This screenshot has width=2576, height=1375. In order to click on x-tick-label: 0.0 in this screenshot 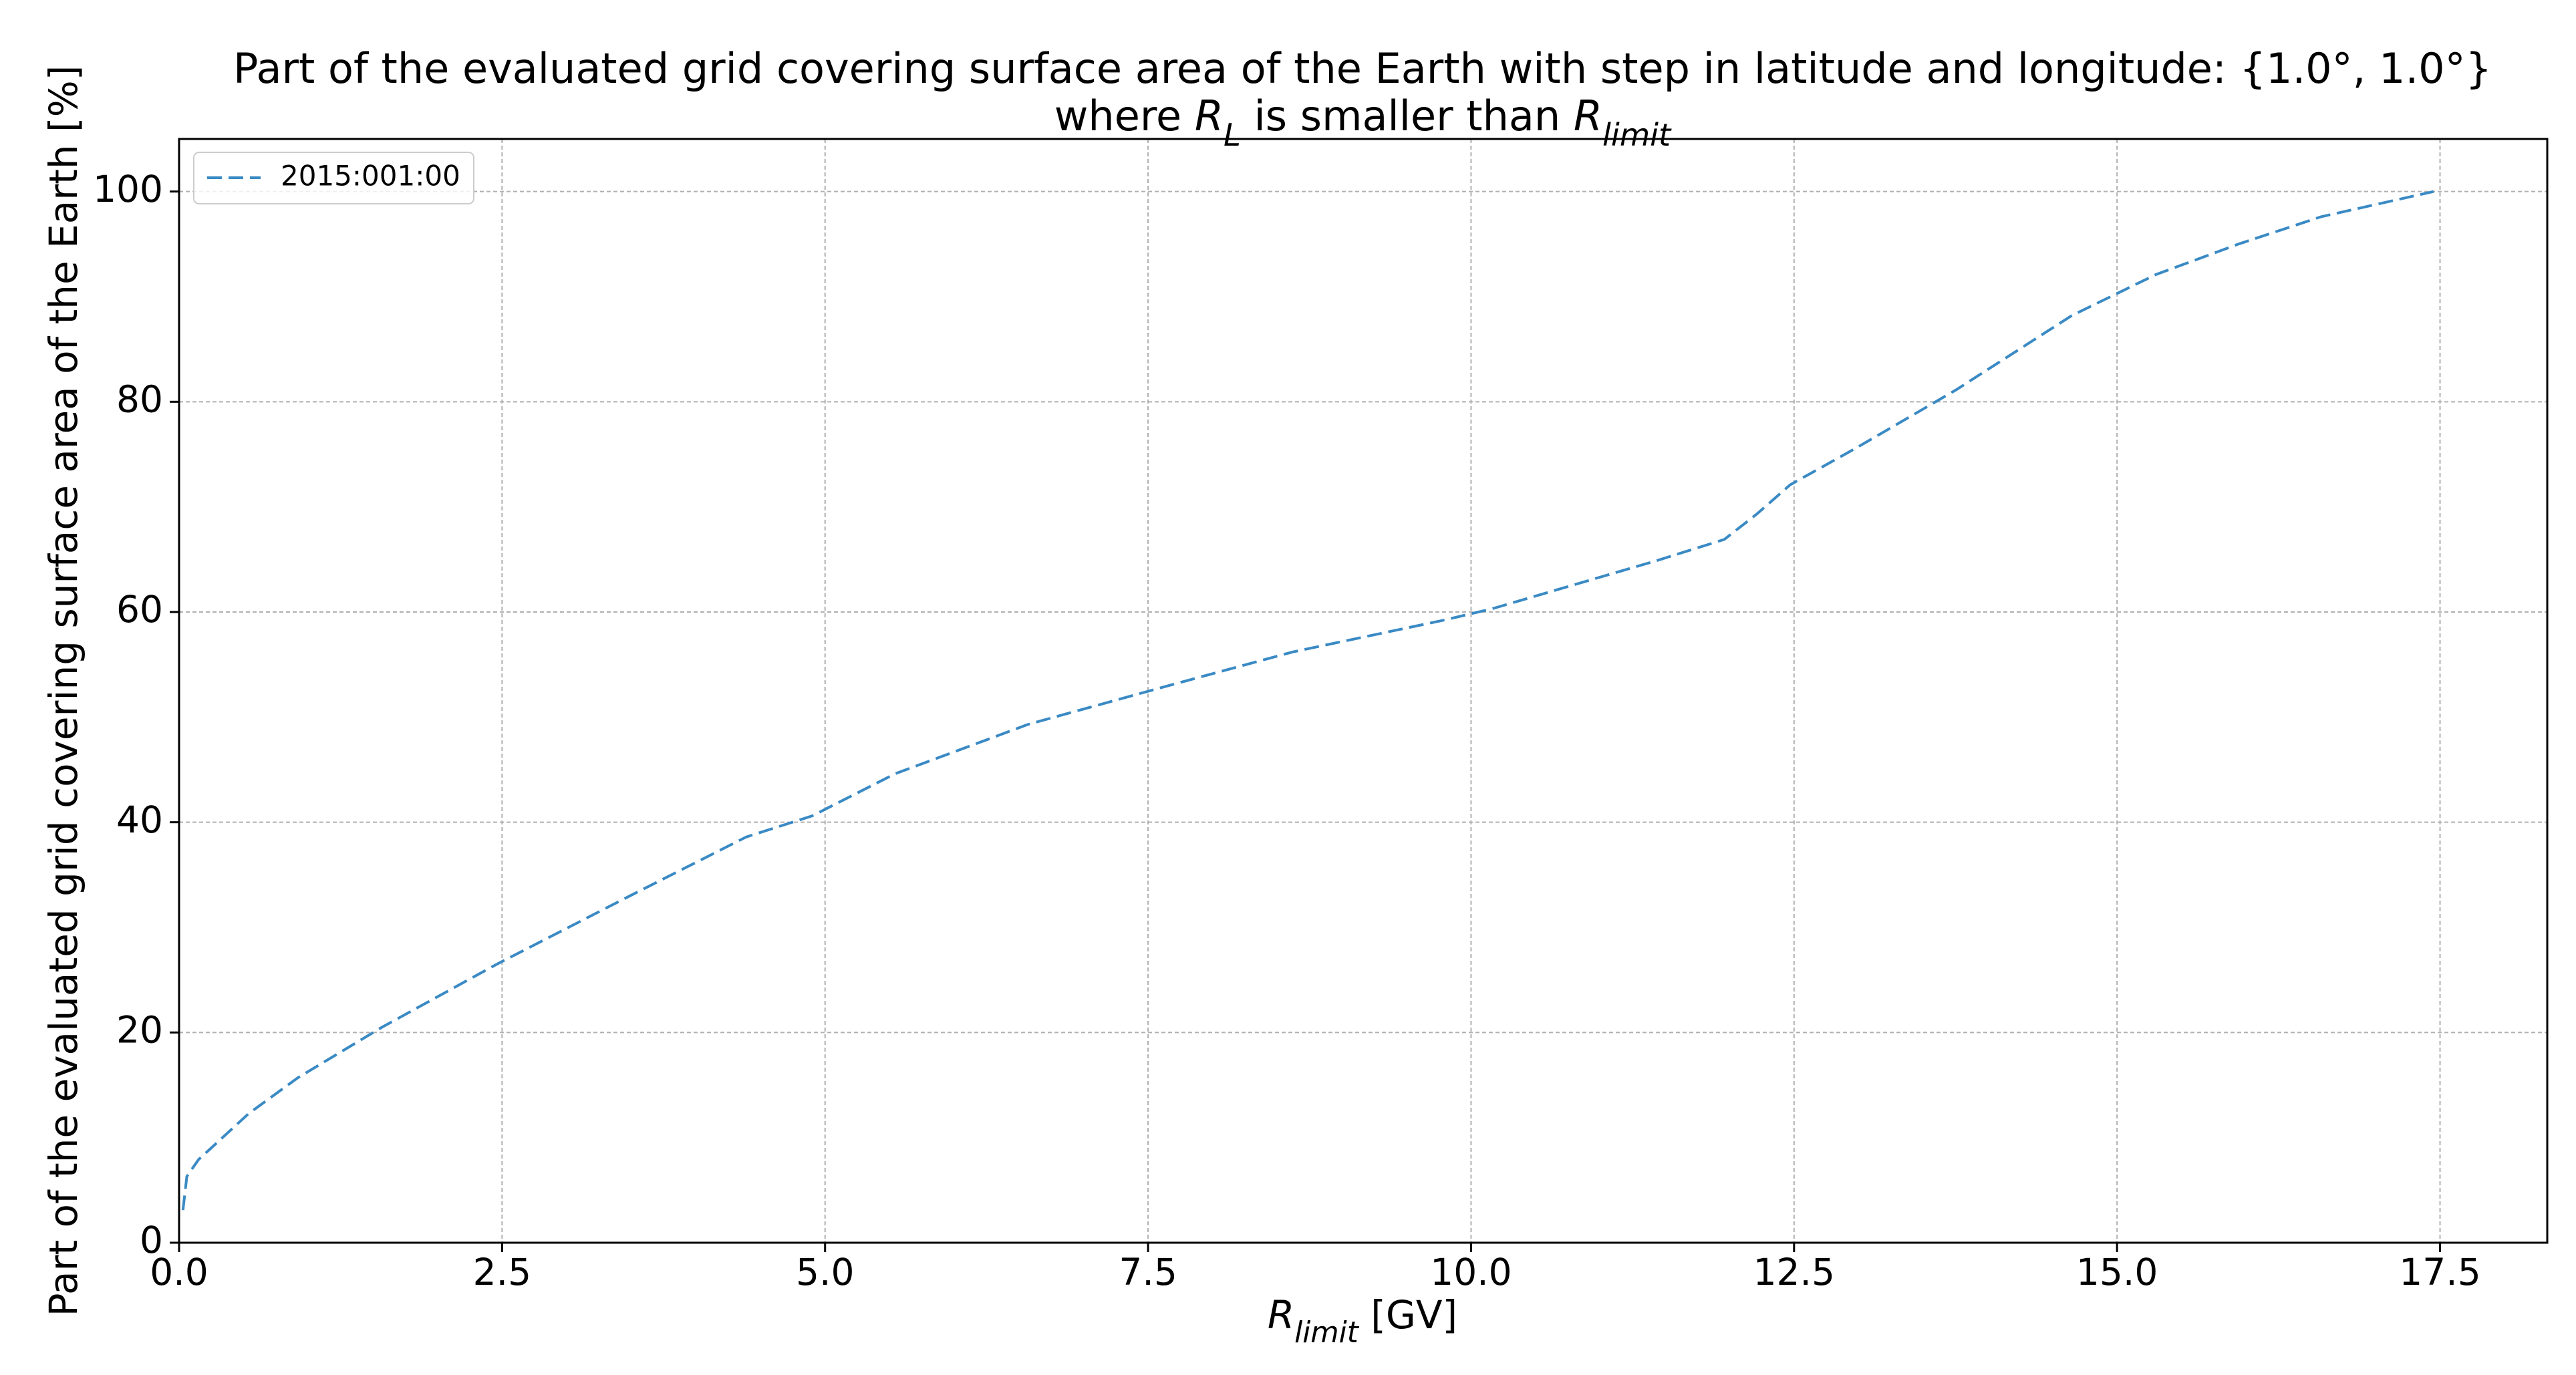, I will do `click(179, 1272)`.